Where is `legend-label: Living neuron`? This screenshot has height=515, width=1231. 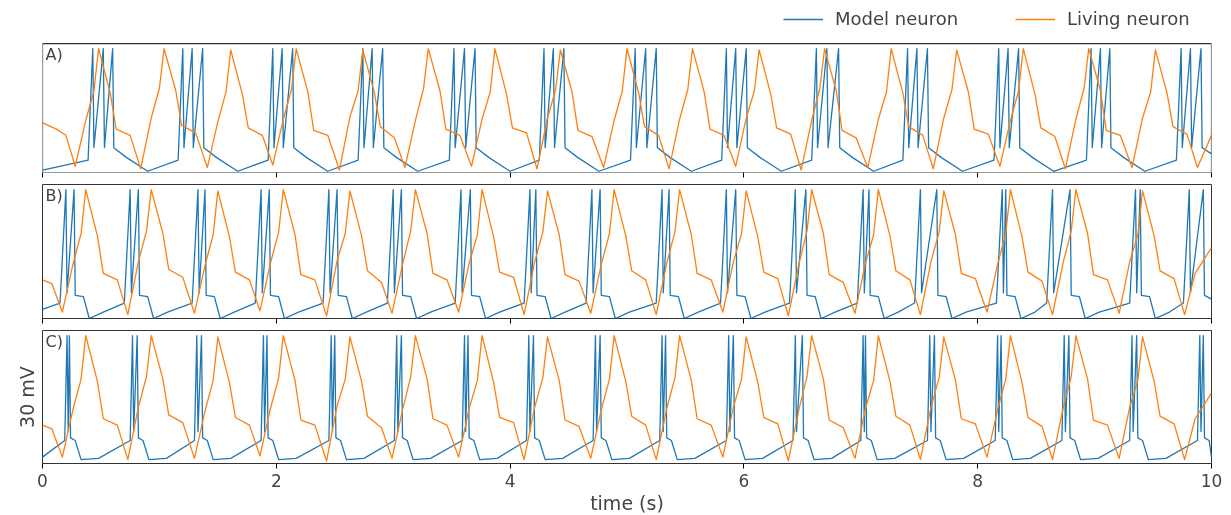
legend-label: Living neuron is located at coordinates (1129, 18).